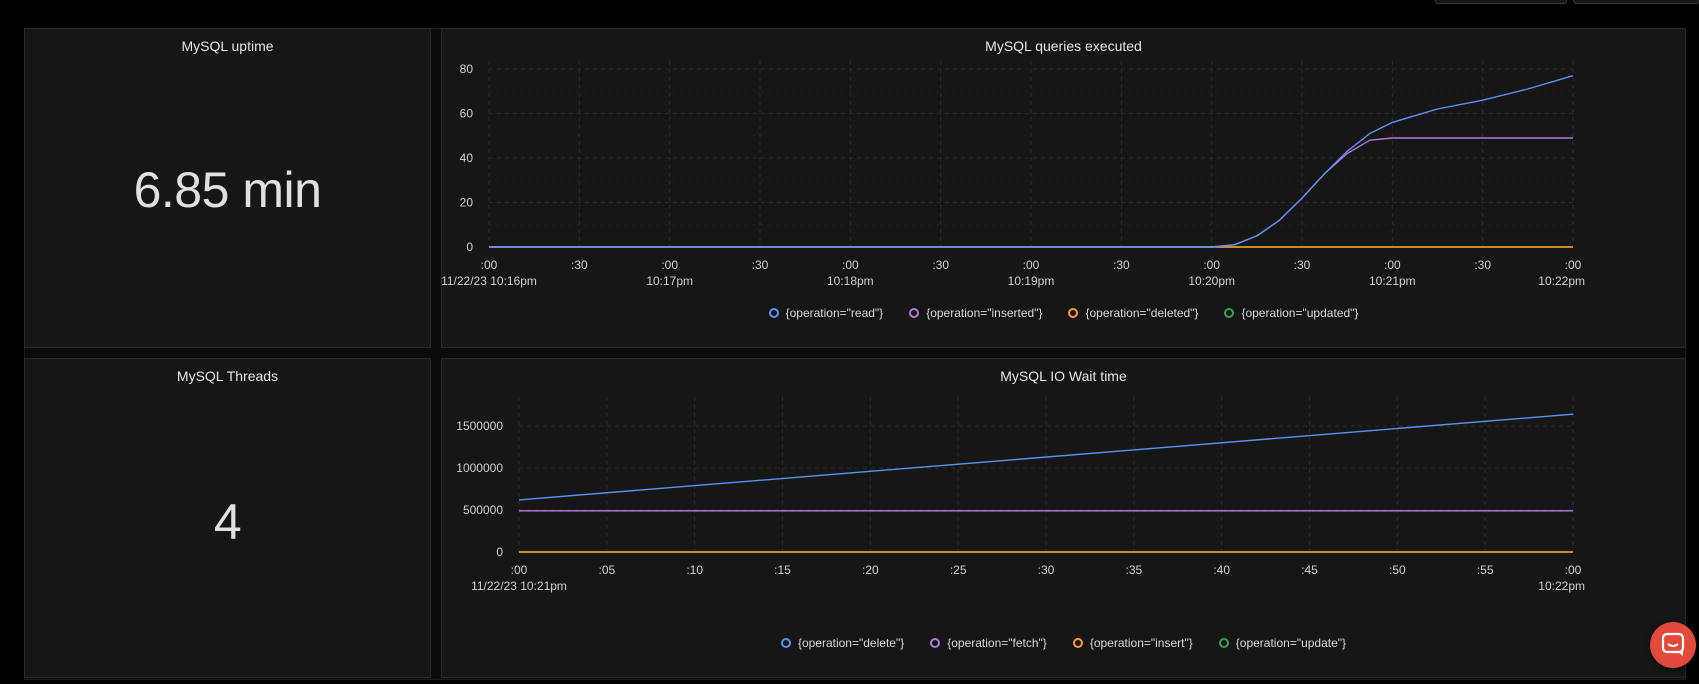  I want to click on legend-item: {operation="deleted"}, so click(1133, 313).